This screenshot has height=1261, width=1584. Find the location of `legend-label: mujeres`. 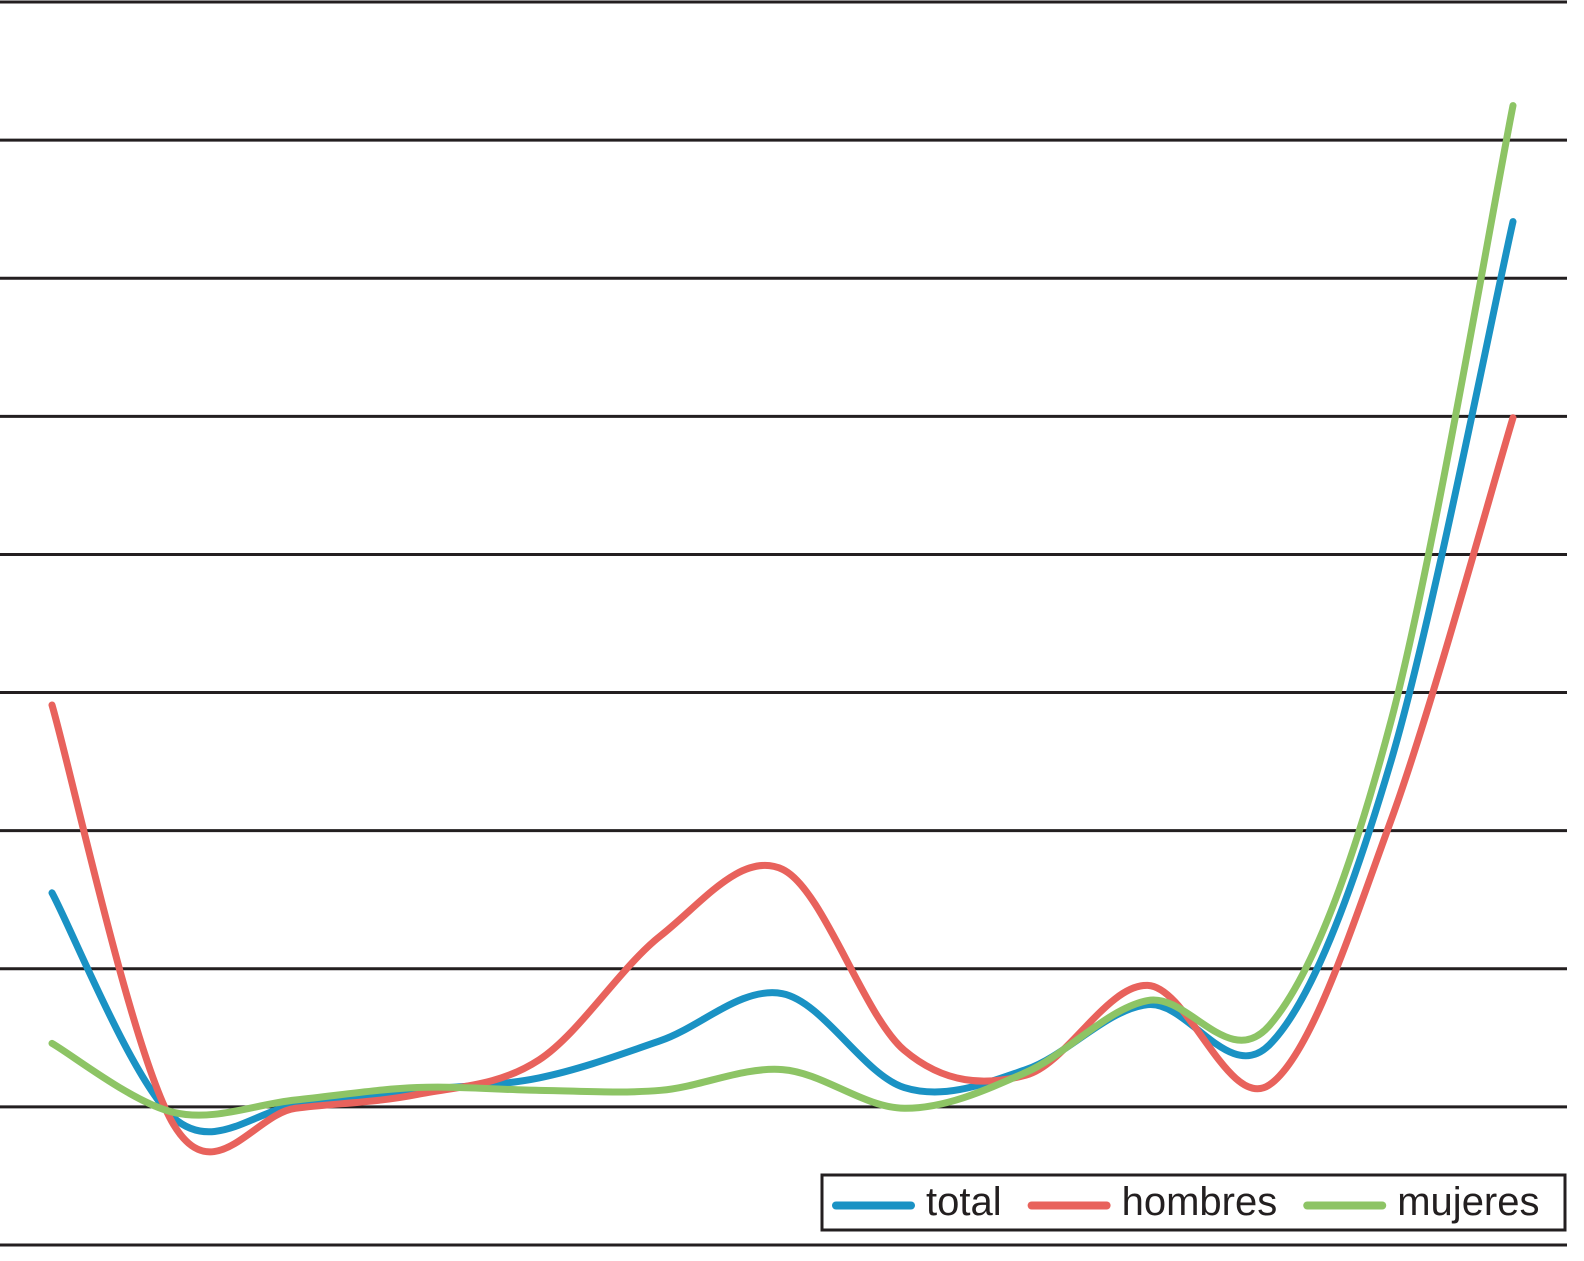

legend-label: mujeres is located at coordinates (1468, 1202).